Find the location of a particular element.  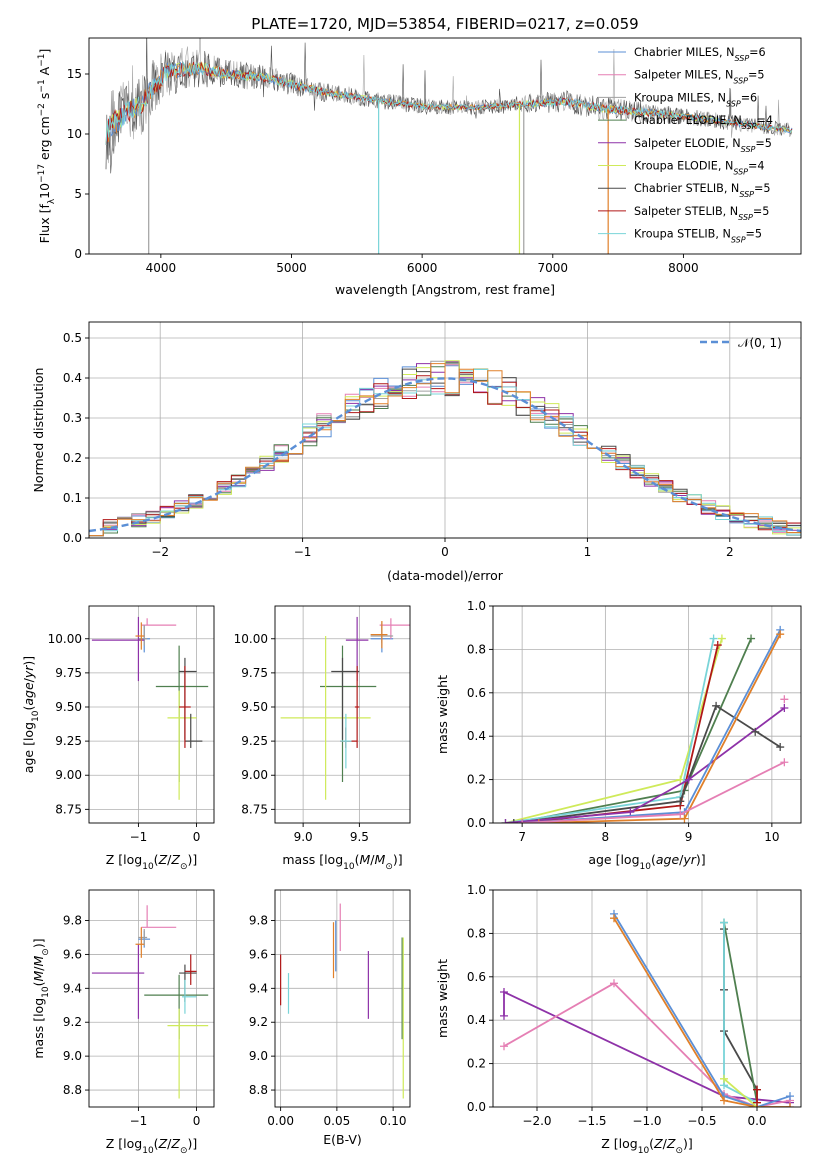

y-axis-label: mass weight is located at coordinates (442, 714).